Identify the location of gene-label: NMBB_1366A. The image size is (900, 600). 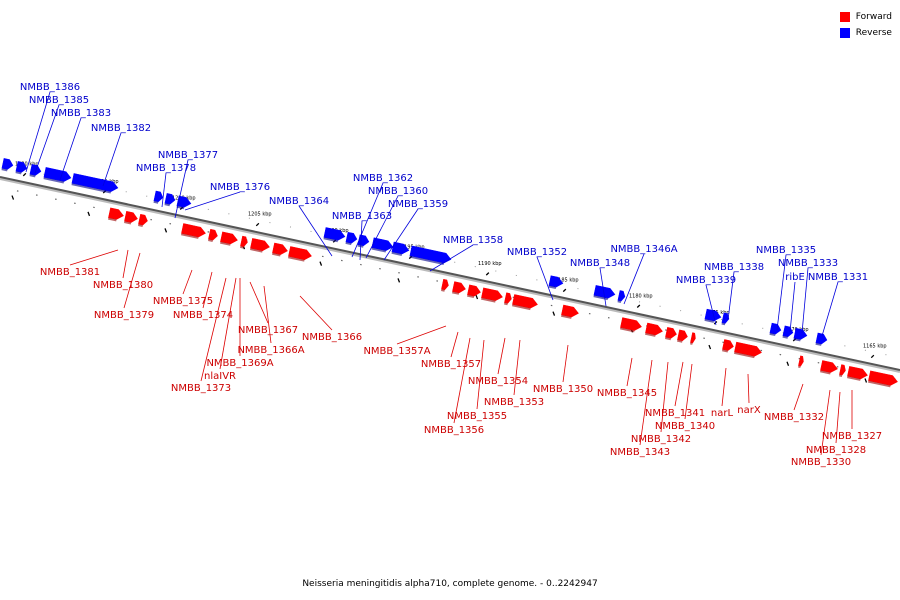
(270, 350).